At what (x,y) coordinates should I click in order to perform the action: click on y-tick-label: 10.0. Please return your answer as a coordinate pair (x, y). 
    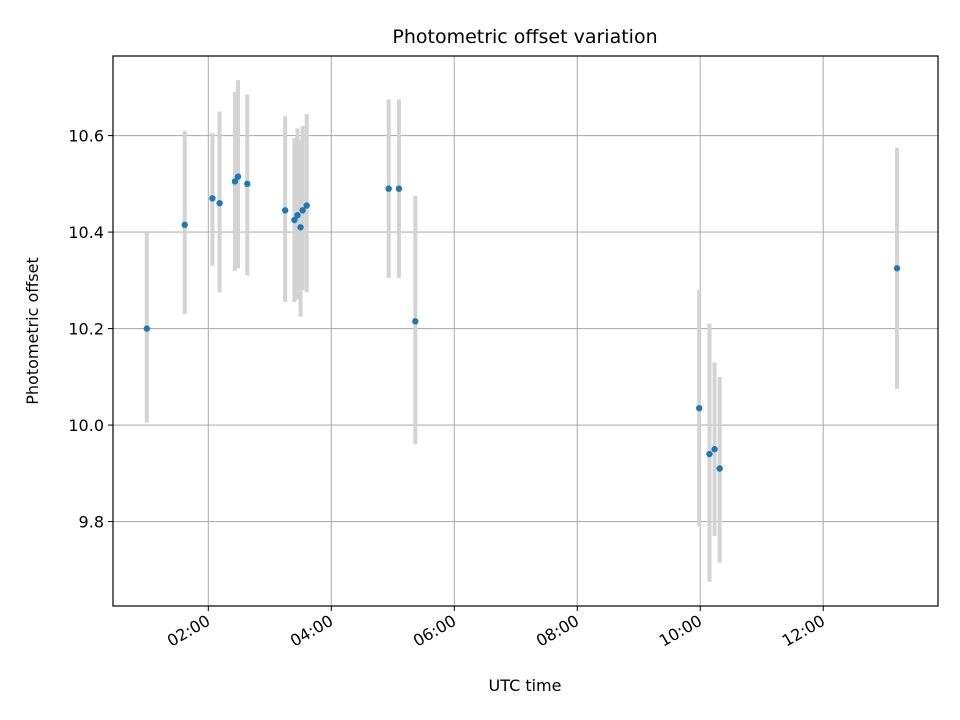
    Looking at the image, I should click on (86, 425).